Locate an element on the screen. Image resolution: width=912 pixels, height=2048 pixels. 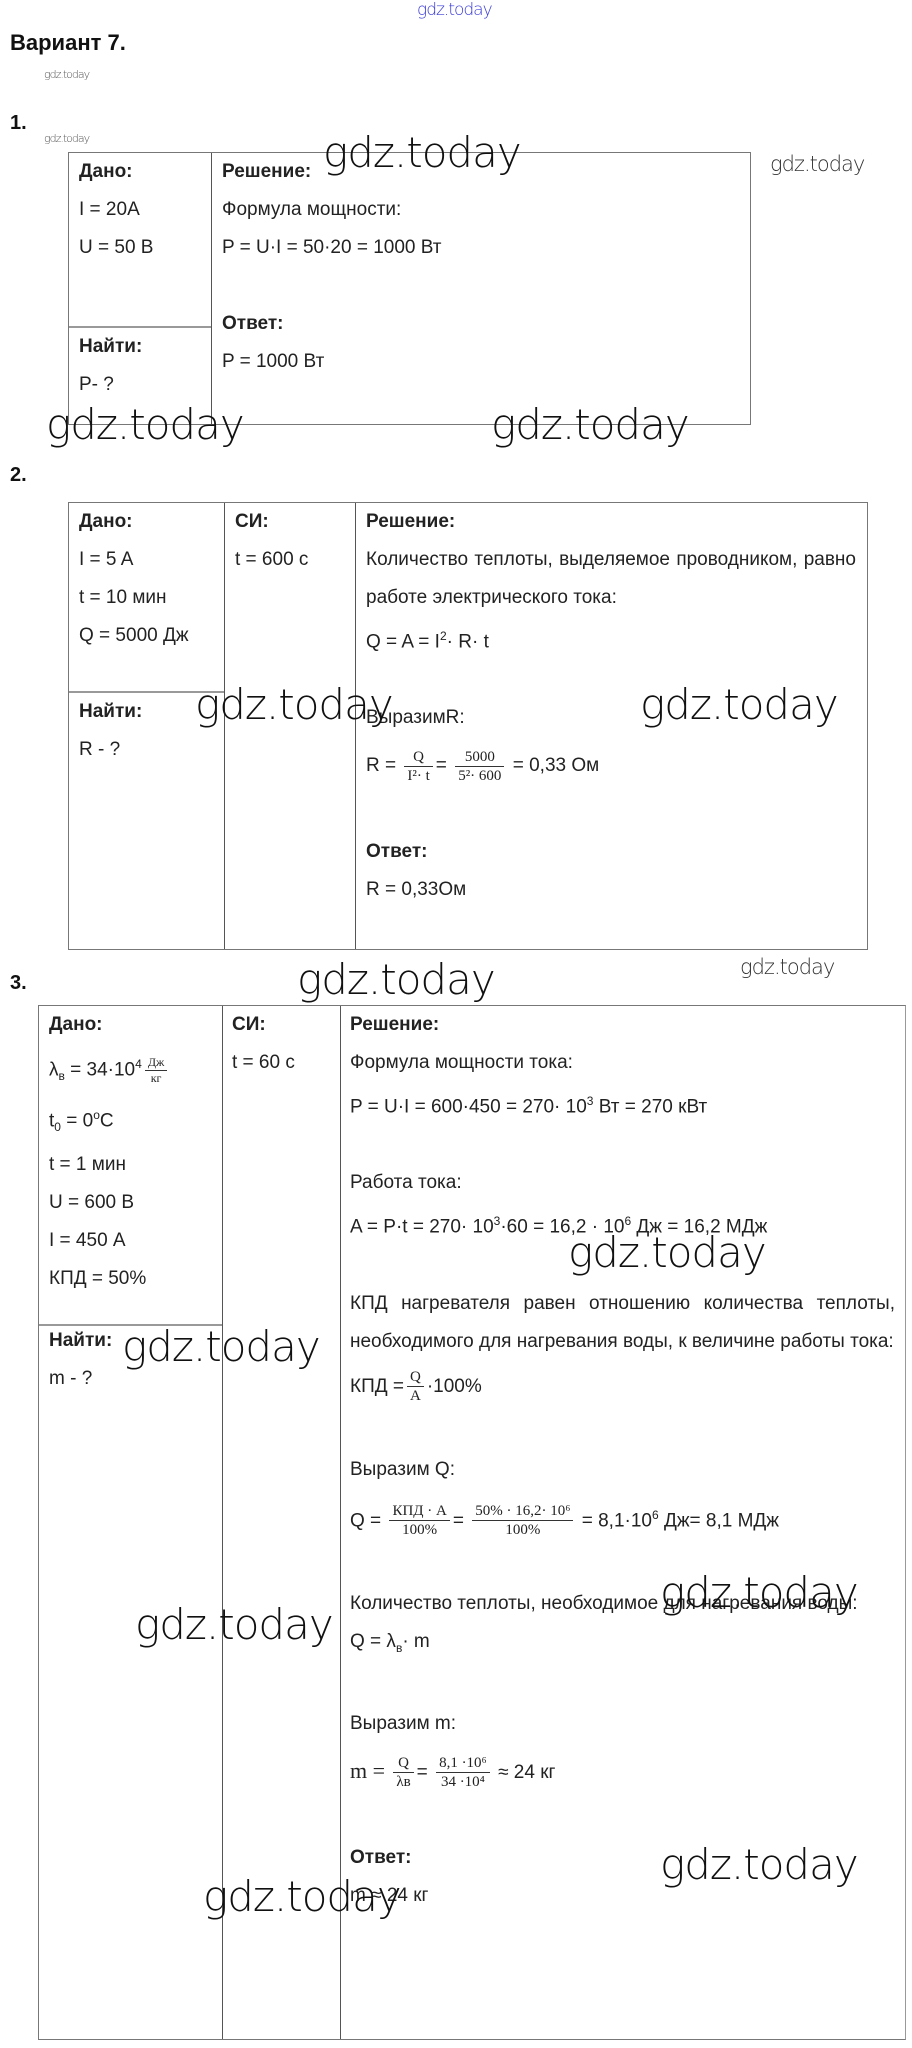
find-item: P- ? is located at coordinates (96, 384).